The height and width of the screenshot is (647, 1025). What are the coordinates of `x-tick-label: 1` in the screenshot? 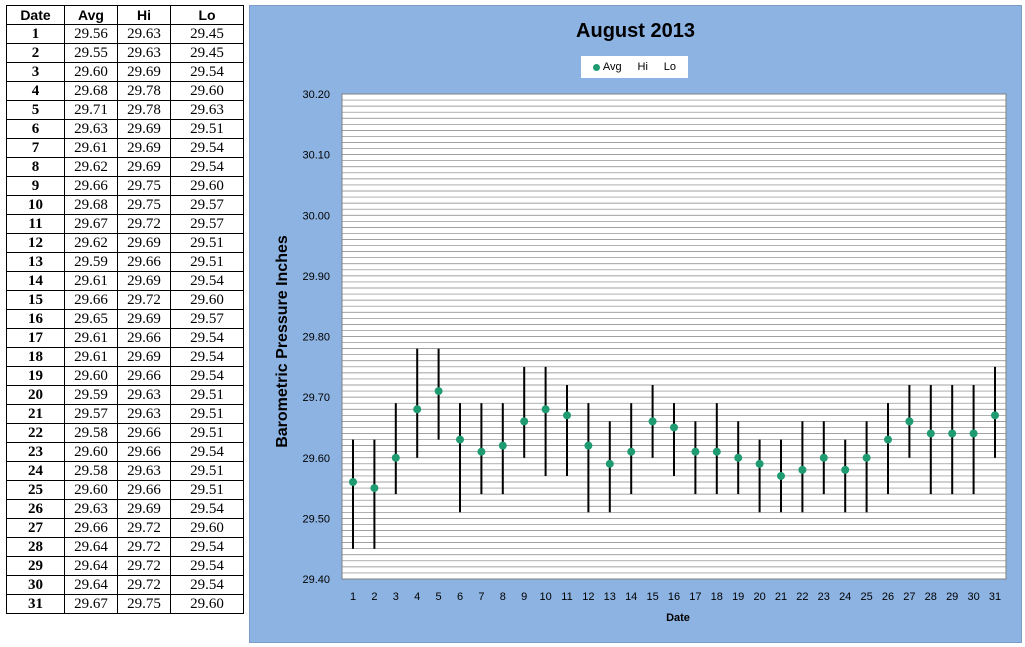 It's located at (353, 597).